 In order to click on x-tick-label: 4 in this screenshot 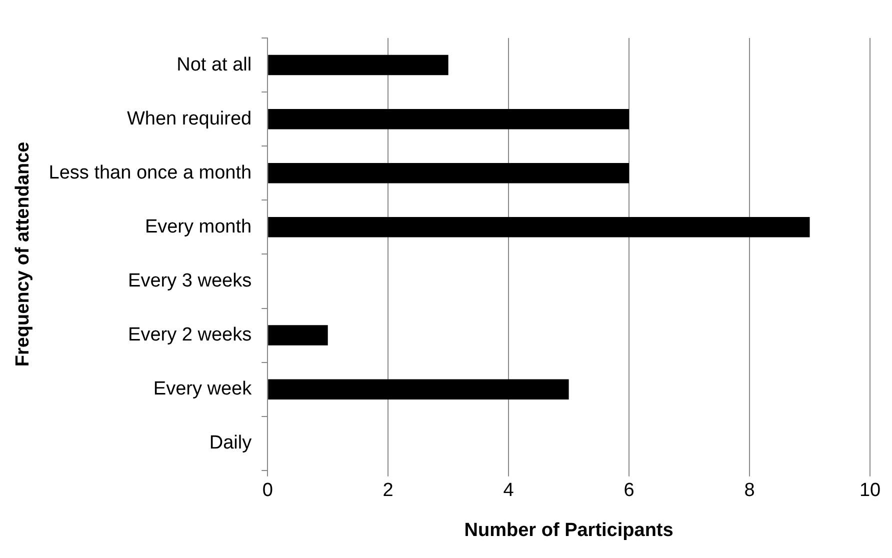, I will do `click(508, 491)`.